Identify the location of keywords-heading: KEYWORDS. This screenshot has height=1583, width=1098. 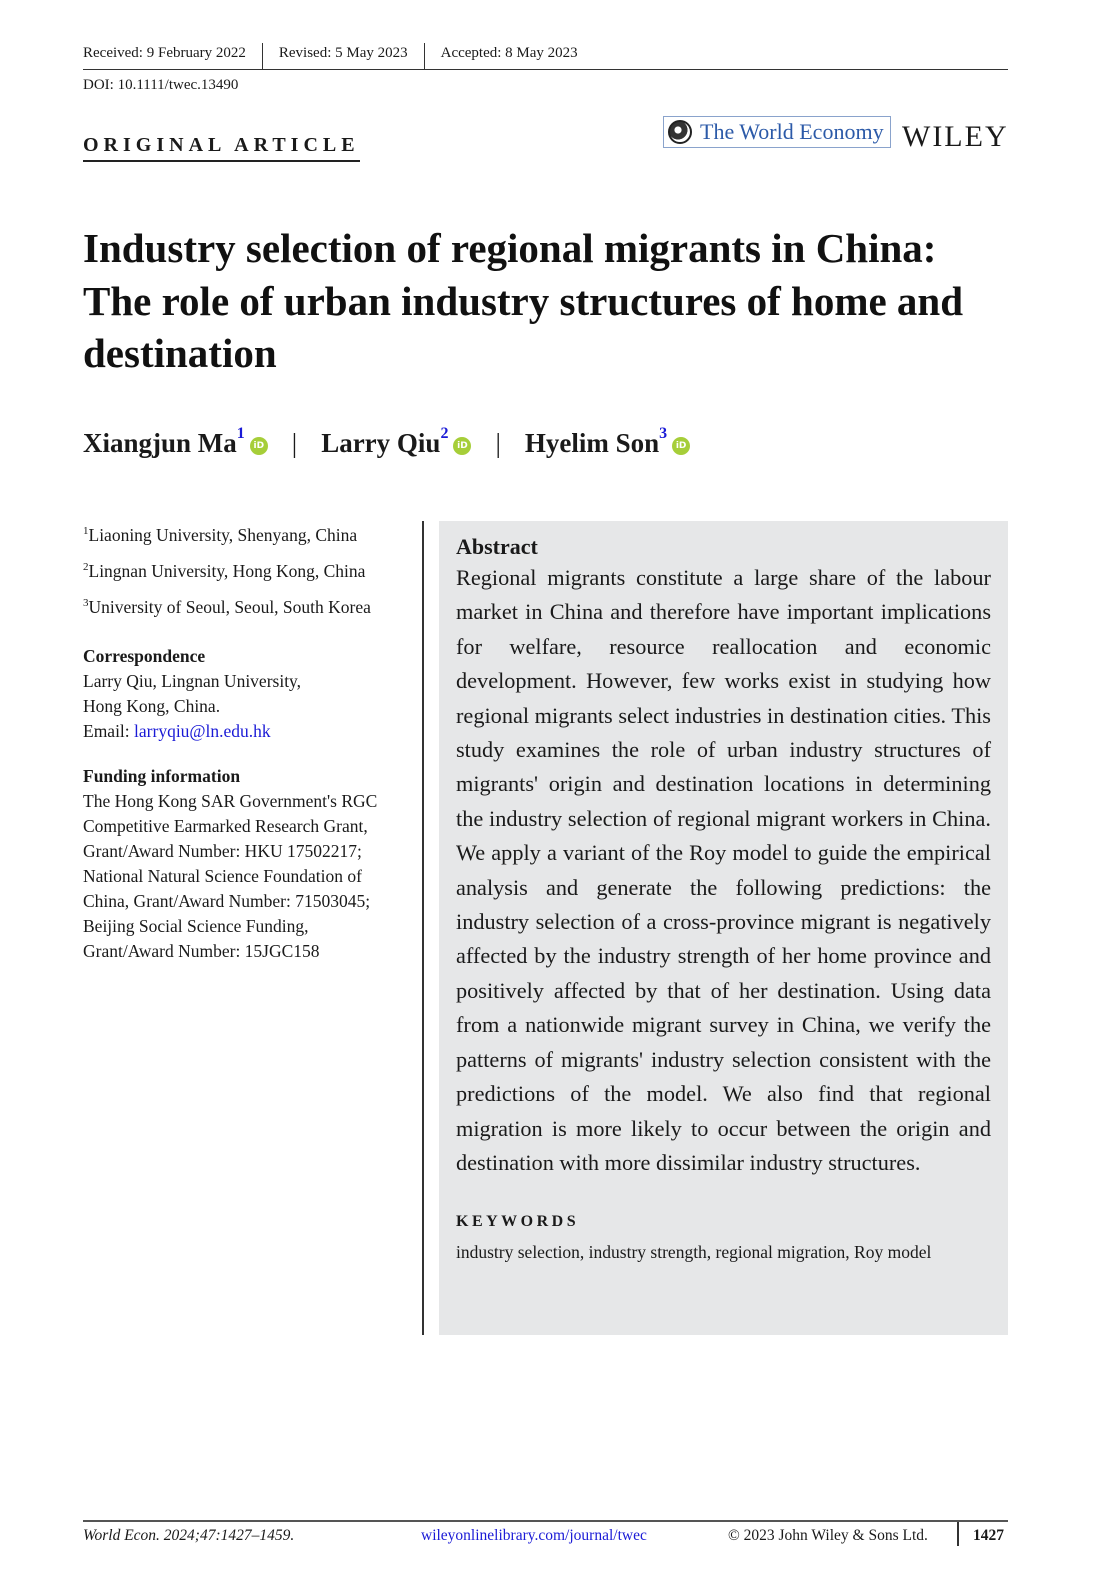
(518, 1222).